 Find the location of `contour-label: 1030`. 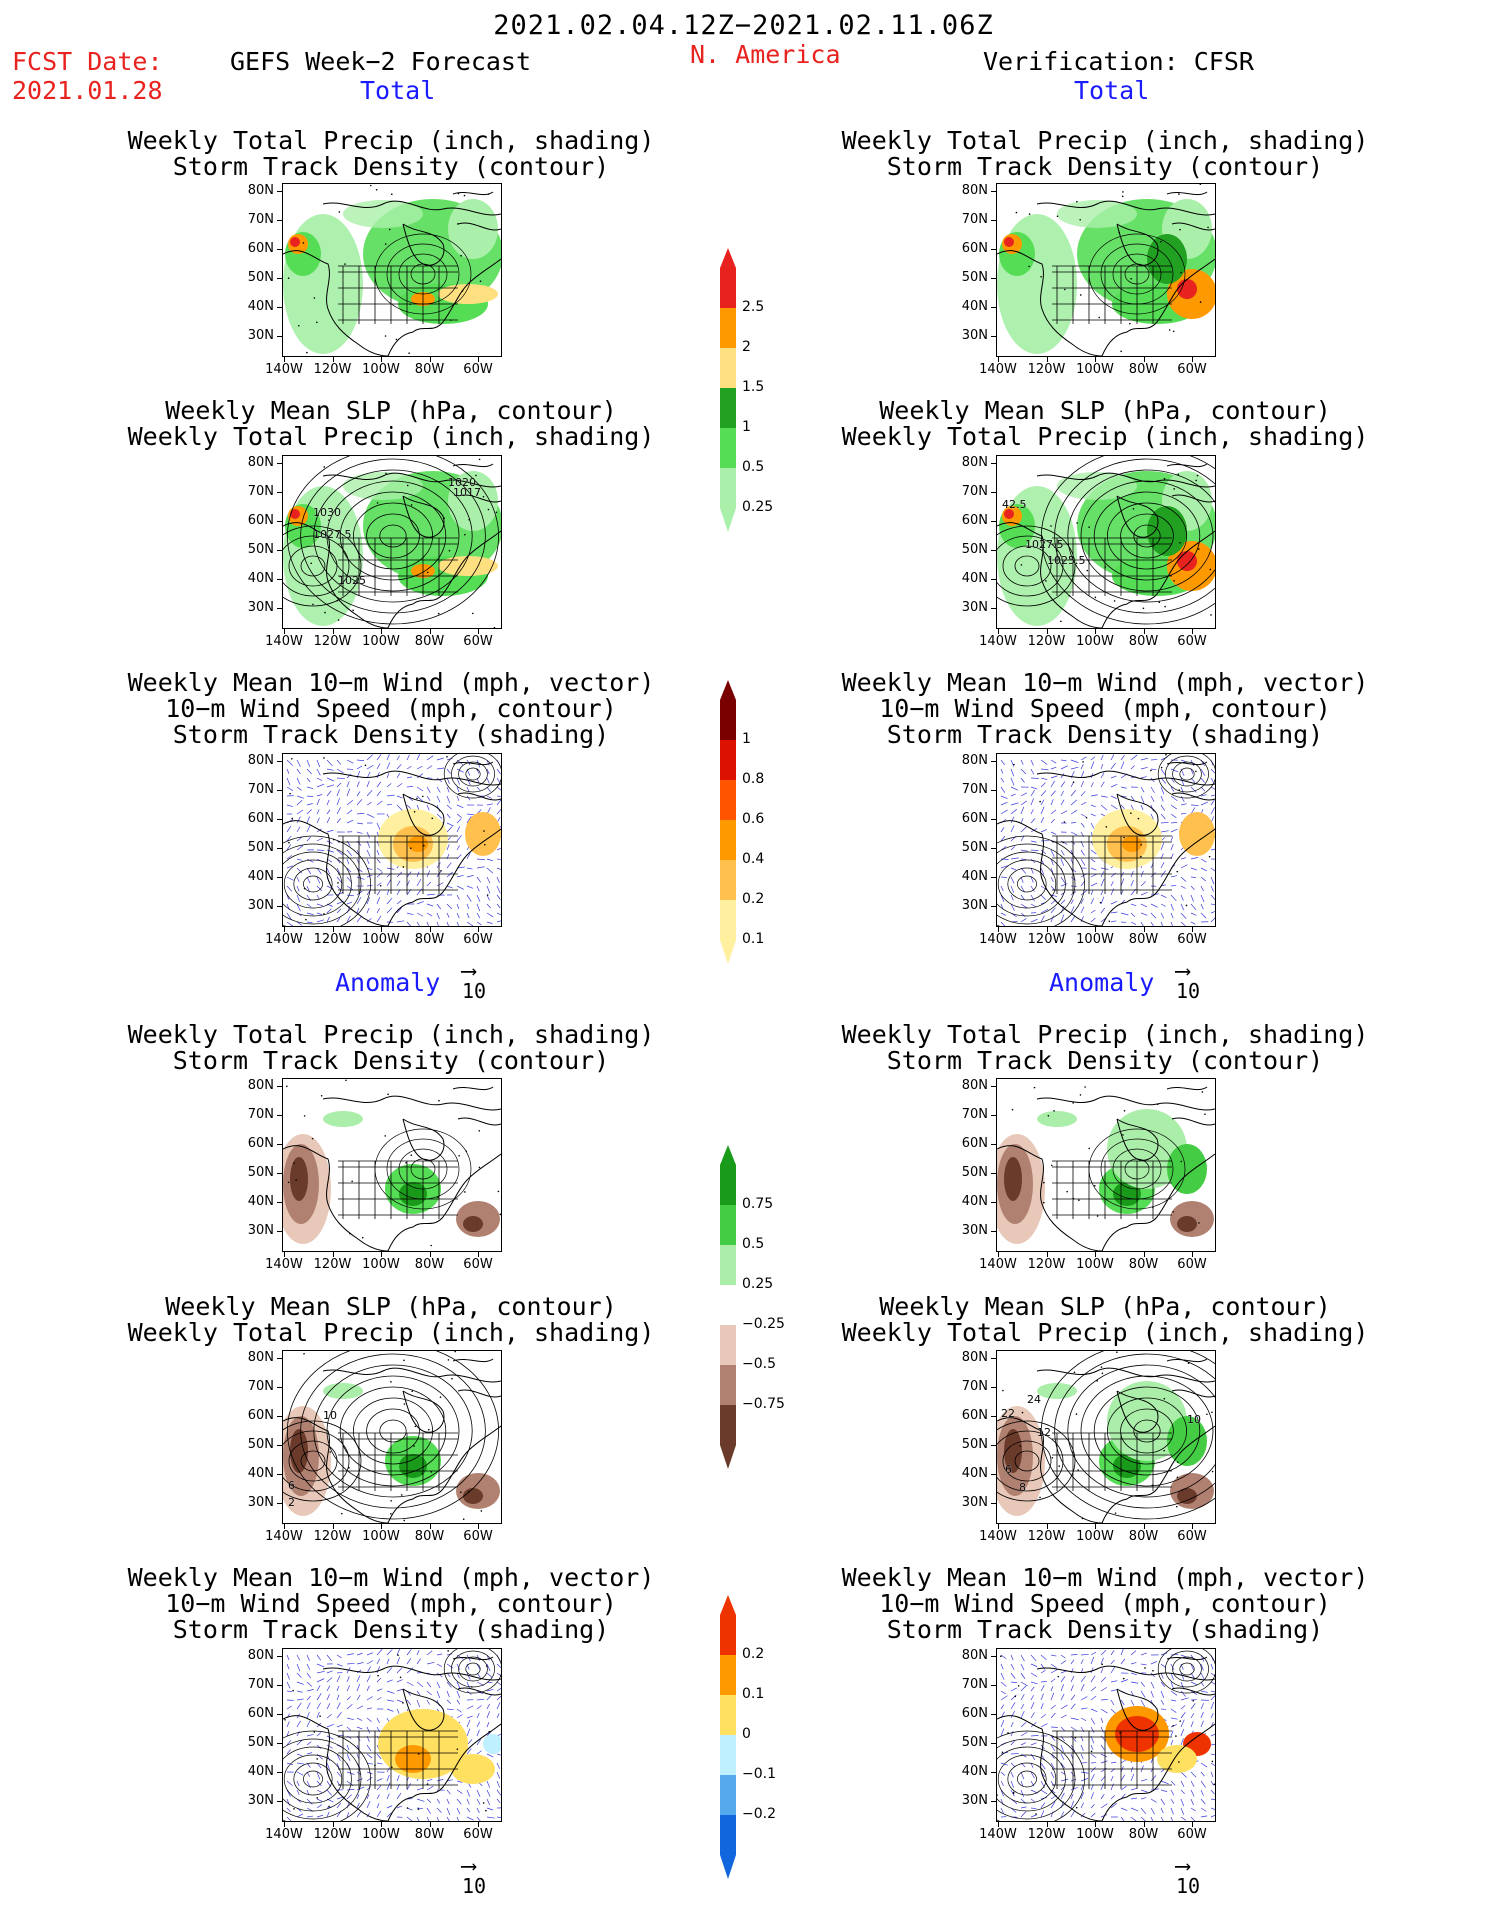

contour-label: 1030 is located at coordinates (327, 512).